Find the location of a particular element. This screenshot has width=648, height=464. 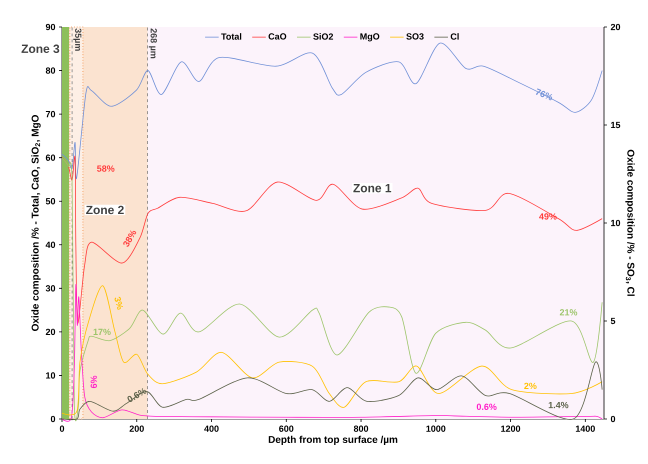

annotation: 76% is located at coordinates (544, 94).